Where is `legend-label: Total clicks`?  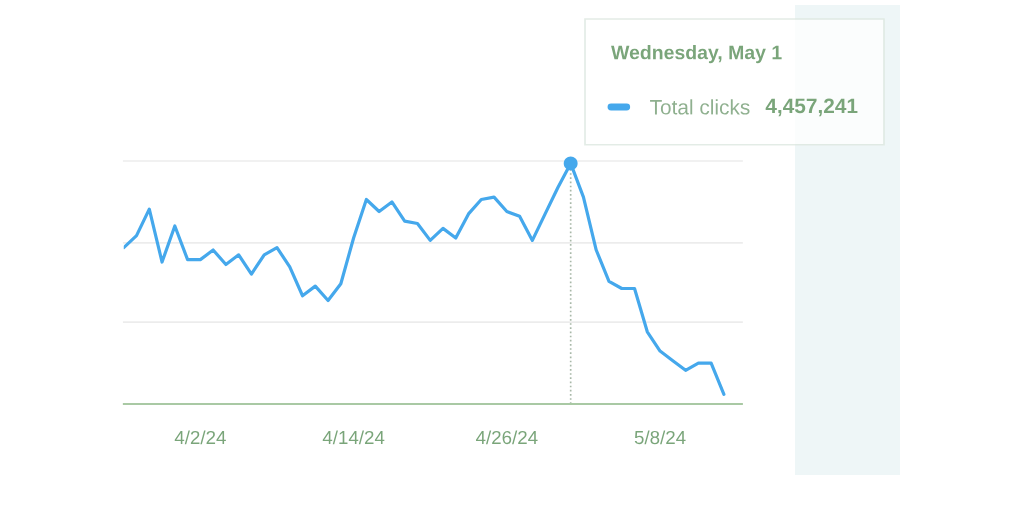 legend-label: Total clicks is located at coordinates (700, 107).